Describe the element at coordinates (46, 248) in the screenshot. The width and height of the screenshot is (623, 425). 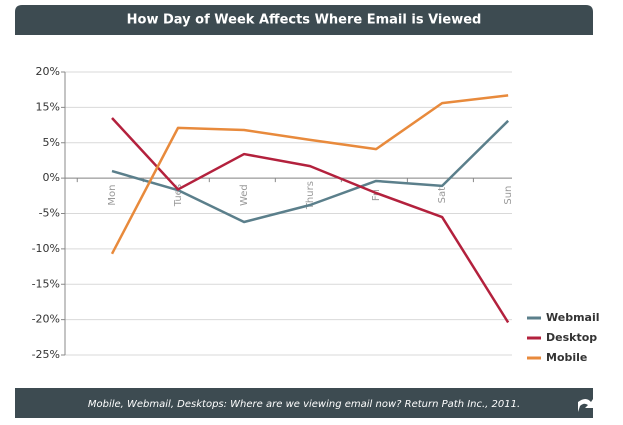
I see `y-tick-label: -10%` at that location.